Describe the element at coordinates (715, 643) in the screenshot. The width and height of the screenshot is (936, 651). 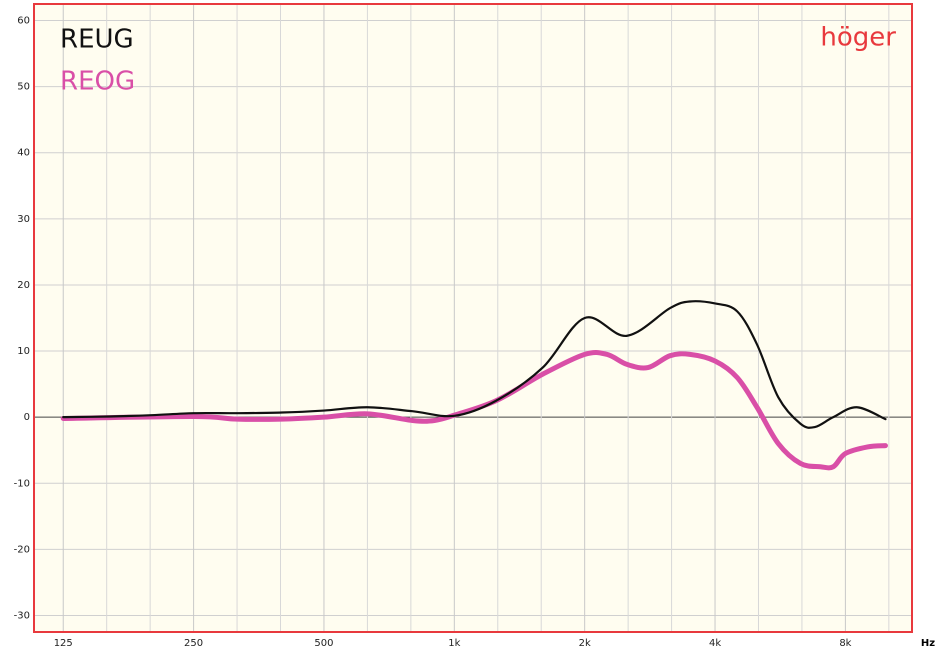
I see `x-tick-label: 4k` at that location.